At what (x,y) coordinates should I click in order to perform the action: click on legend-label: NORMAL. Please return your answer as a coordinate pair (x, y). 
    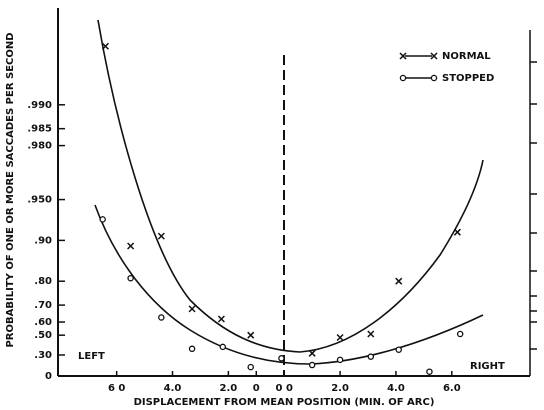
    Looking at the image, I should click on (466, 56).